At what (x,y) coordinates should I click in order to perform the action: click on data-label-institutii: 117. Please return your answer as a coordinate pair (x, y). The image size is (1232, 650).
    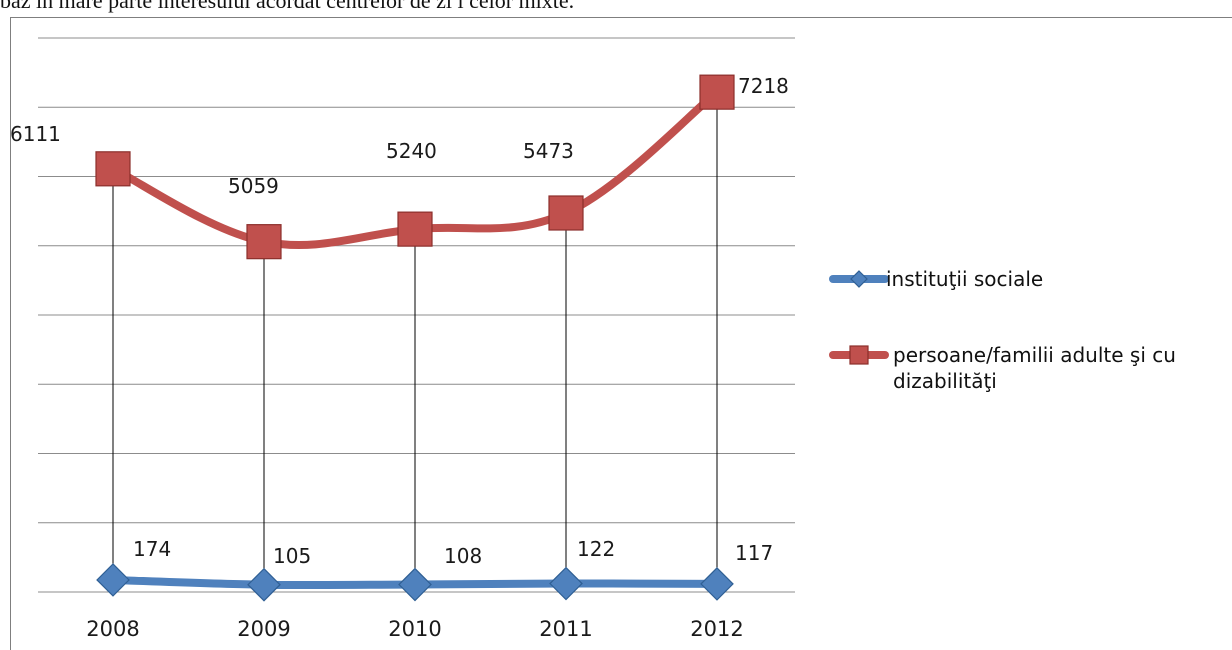
    Looking at the image, I should click on (754, 553).